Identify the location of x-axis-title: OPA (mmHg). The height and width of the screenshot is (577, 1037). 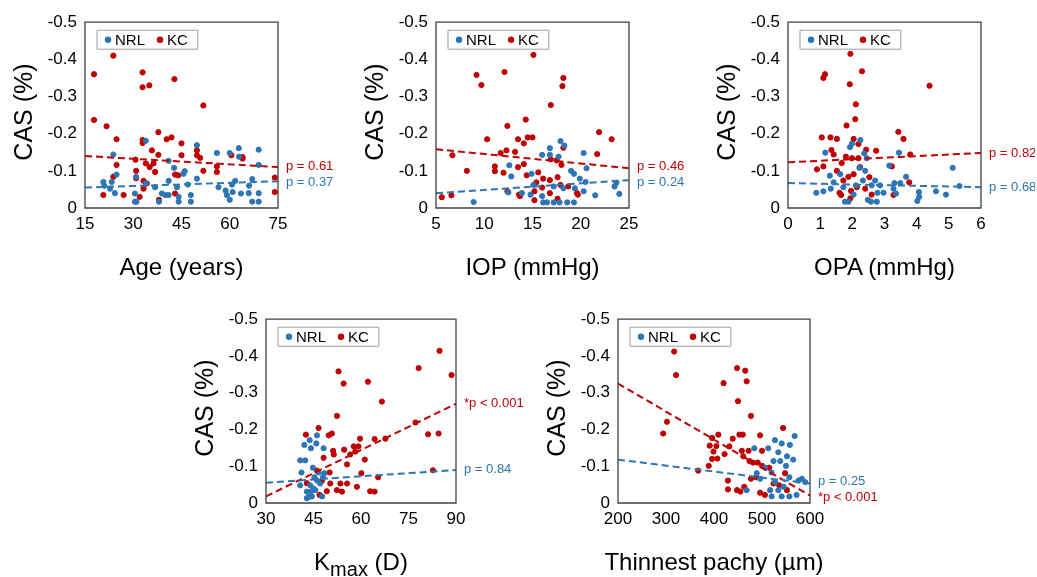
(884, 267).